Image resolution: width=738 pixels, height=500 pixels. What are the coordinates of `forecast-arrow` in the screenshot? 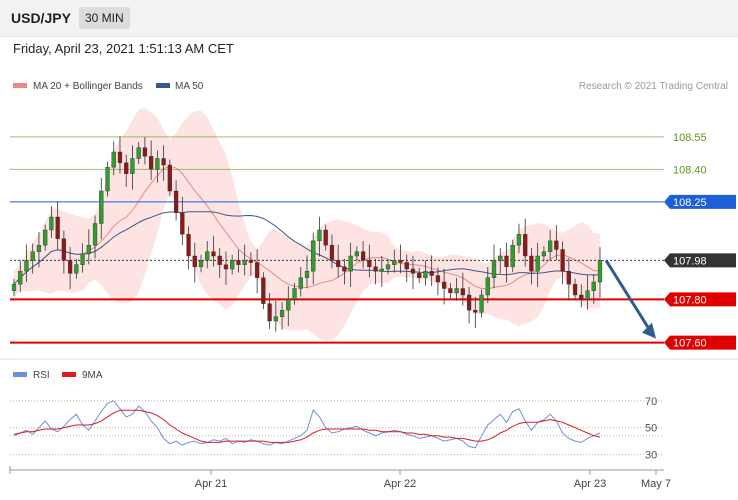 It's located at (630, 299).